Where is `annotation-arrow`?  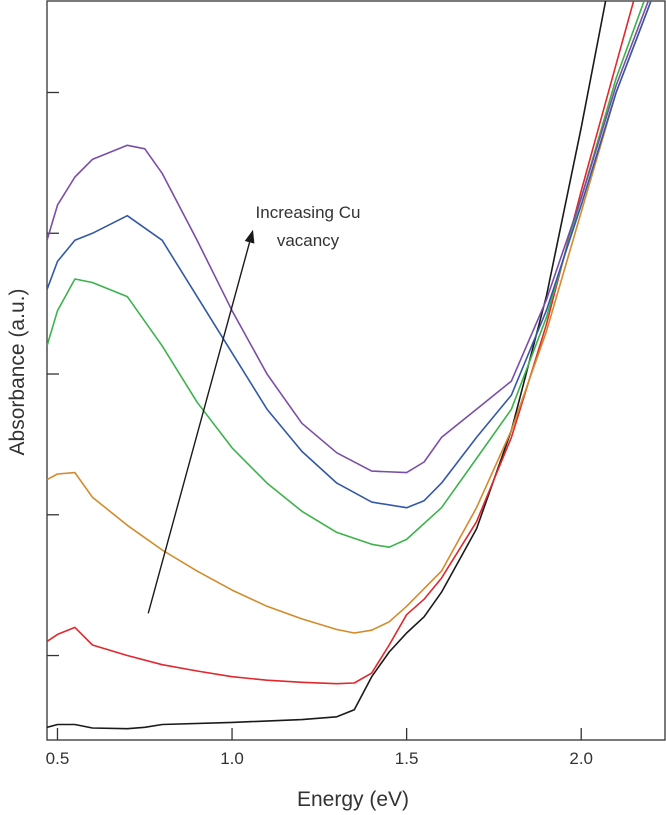 annotation-arrow is located at coordinates (199, 428).